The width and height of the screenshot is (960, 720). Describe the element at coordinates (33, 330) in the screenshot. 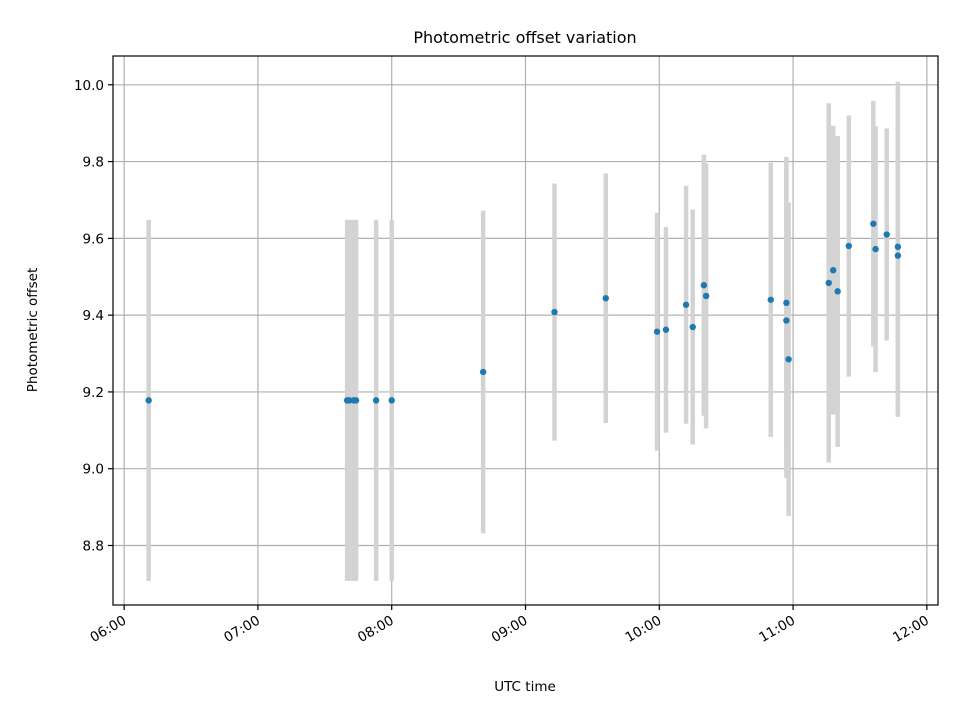

I see `y-axis-label: Photometric offset` at that location.